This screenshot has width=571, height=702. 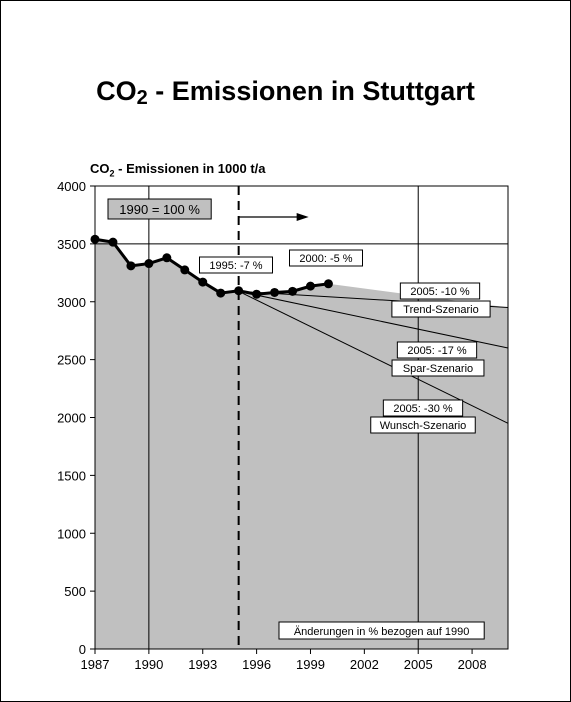 What do you see at coordinates (328, 284) in the screenshot?
I see `data-point-2000` at bounding box center [328, 284].